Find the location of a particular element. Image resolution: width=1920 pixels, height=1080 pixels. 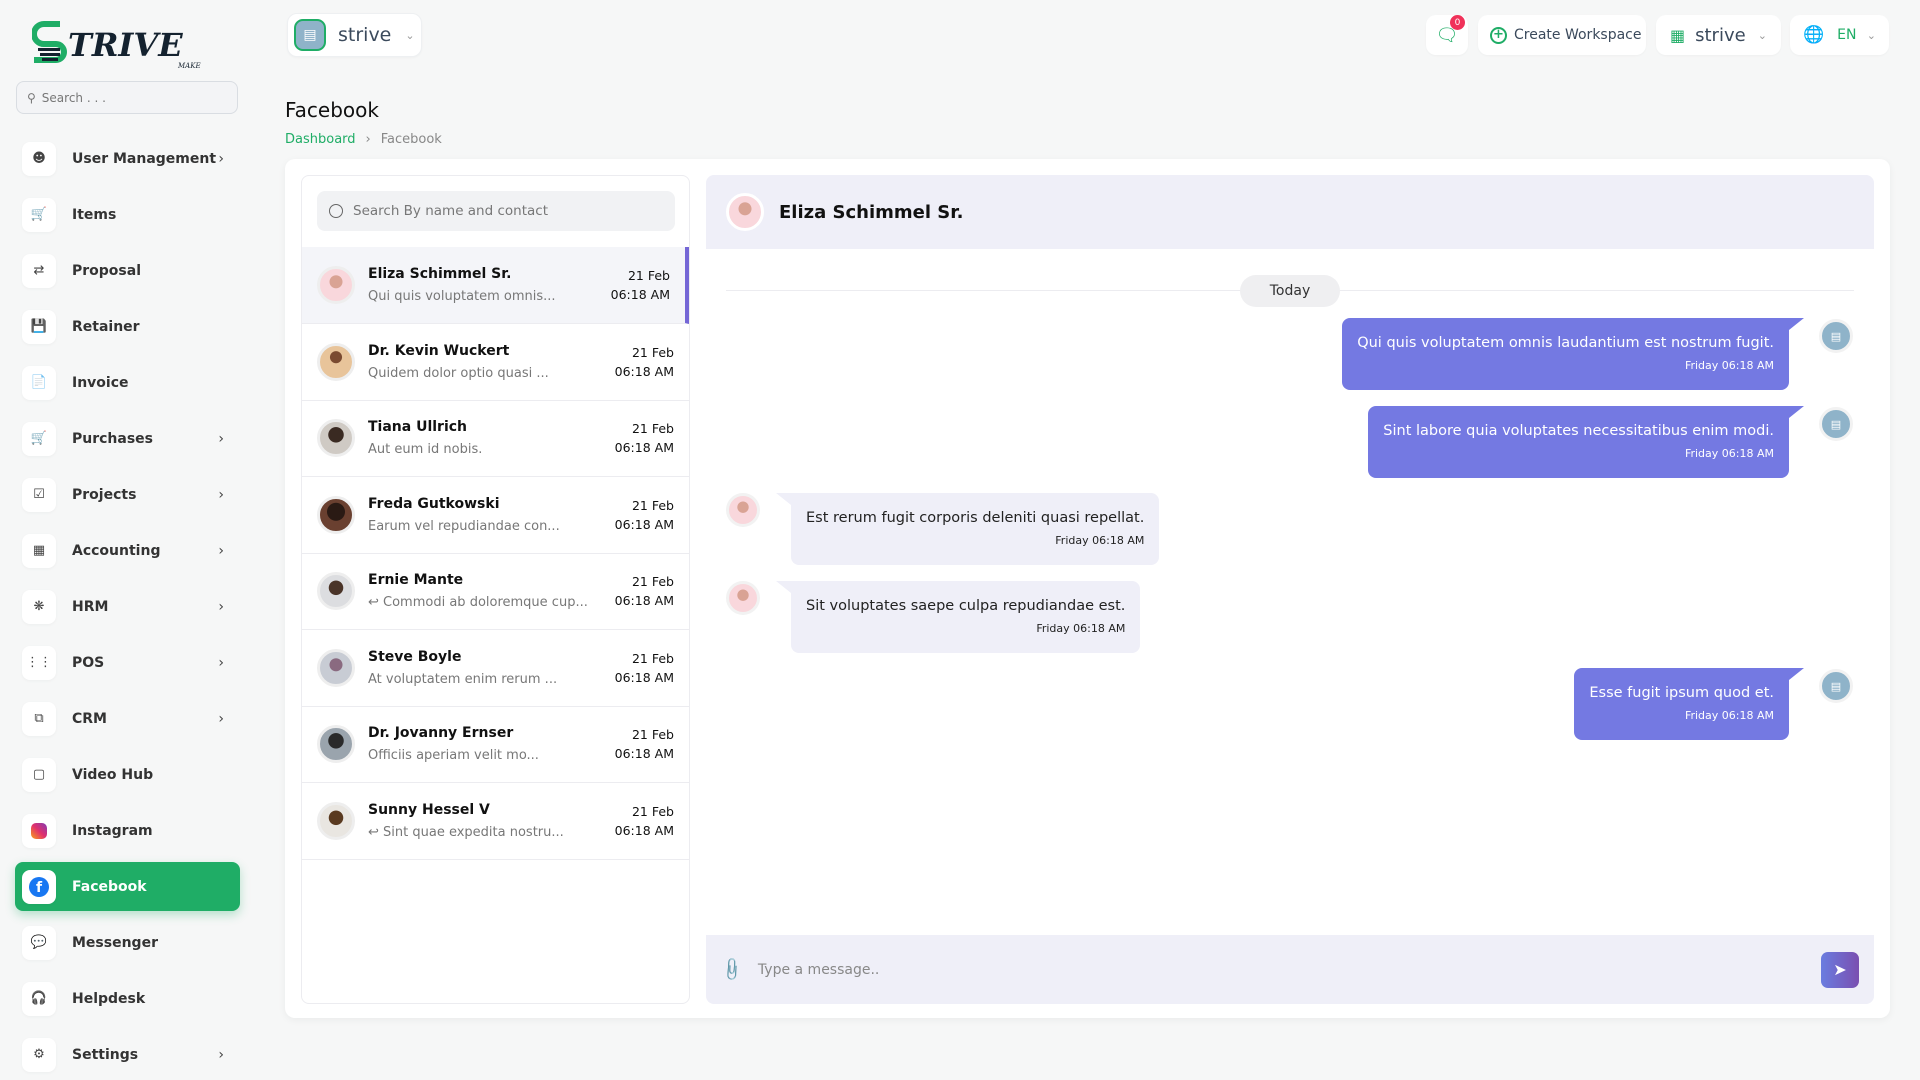

sidebar-item-label: Invoice is located at coordinates (100, 382).